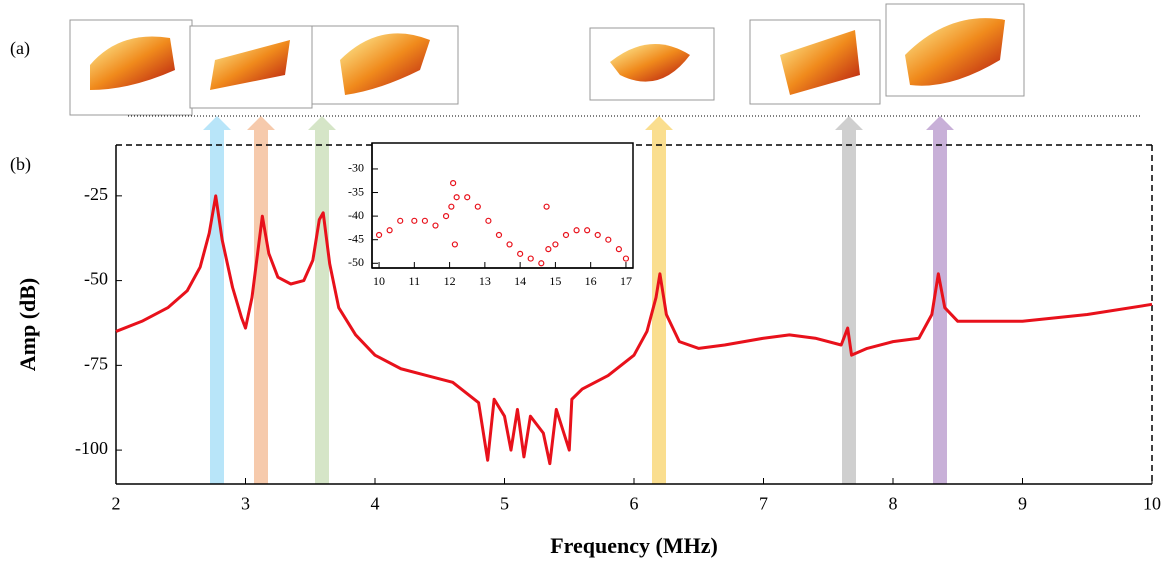 This screenshot has width=1168, height=567. Describe the element at coordinates (450, 281) in the screenshot. I see `x-tick-label: 12` at that location.